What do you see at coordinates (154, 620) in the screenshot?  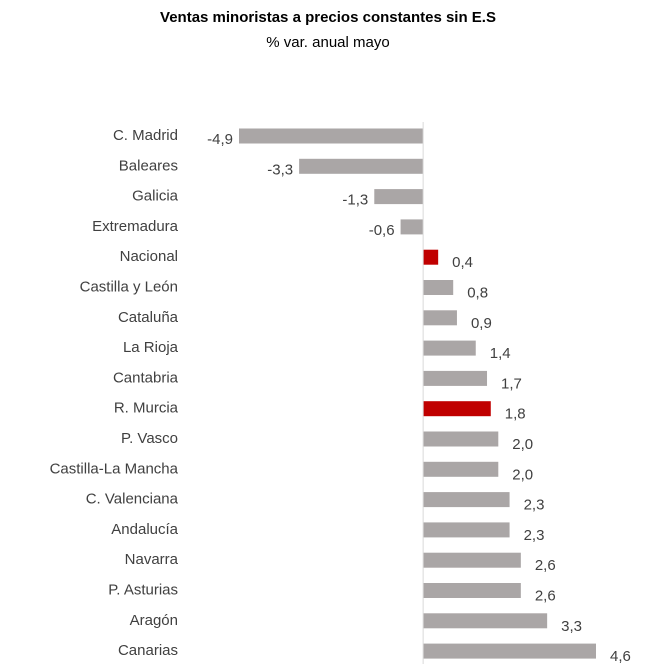 I see `category-label: Aragón` at bounding box center [154, 620].